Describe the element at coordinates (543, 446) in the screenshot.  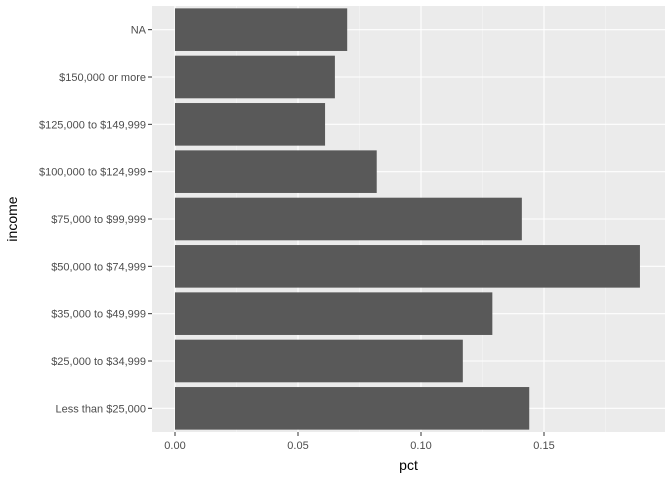
I see `x-tick-label: 0.15` at that location.